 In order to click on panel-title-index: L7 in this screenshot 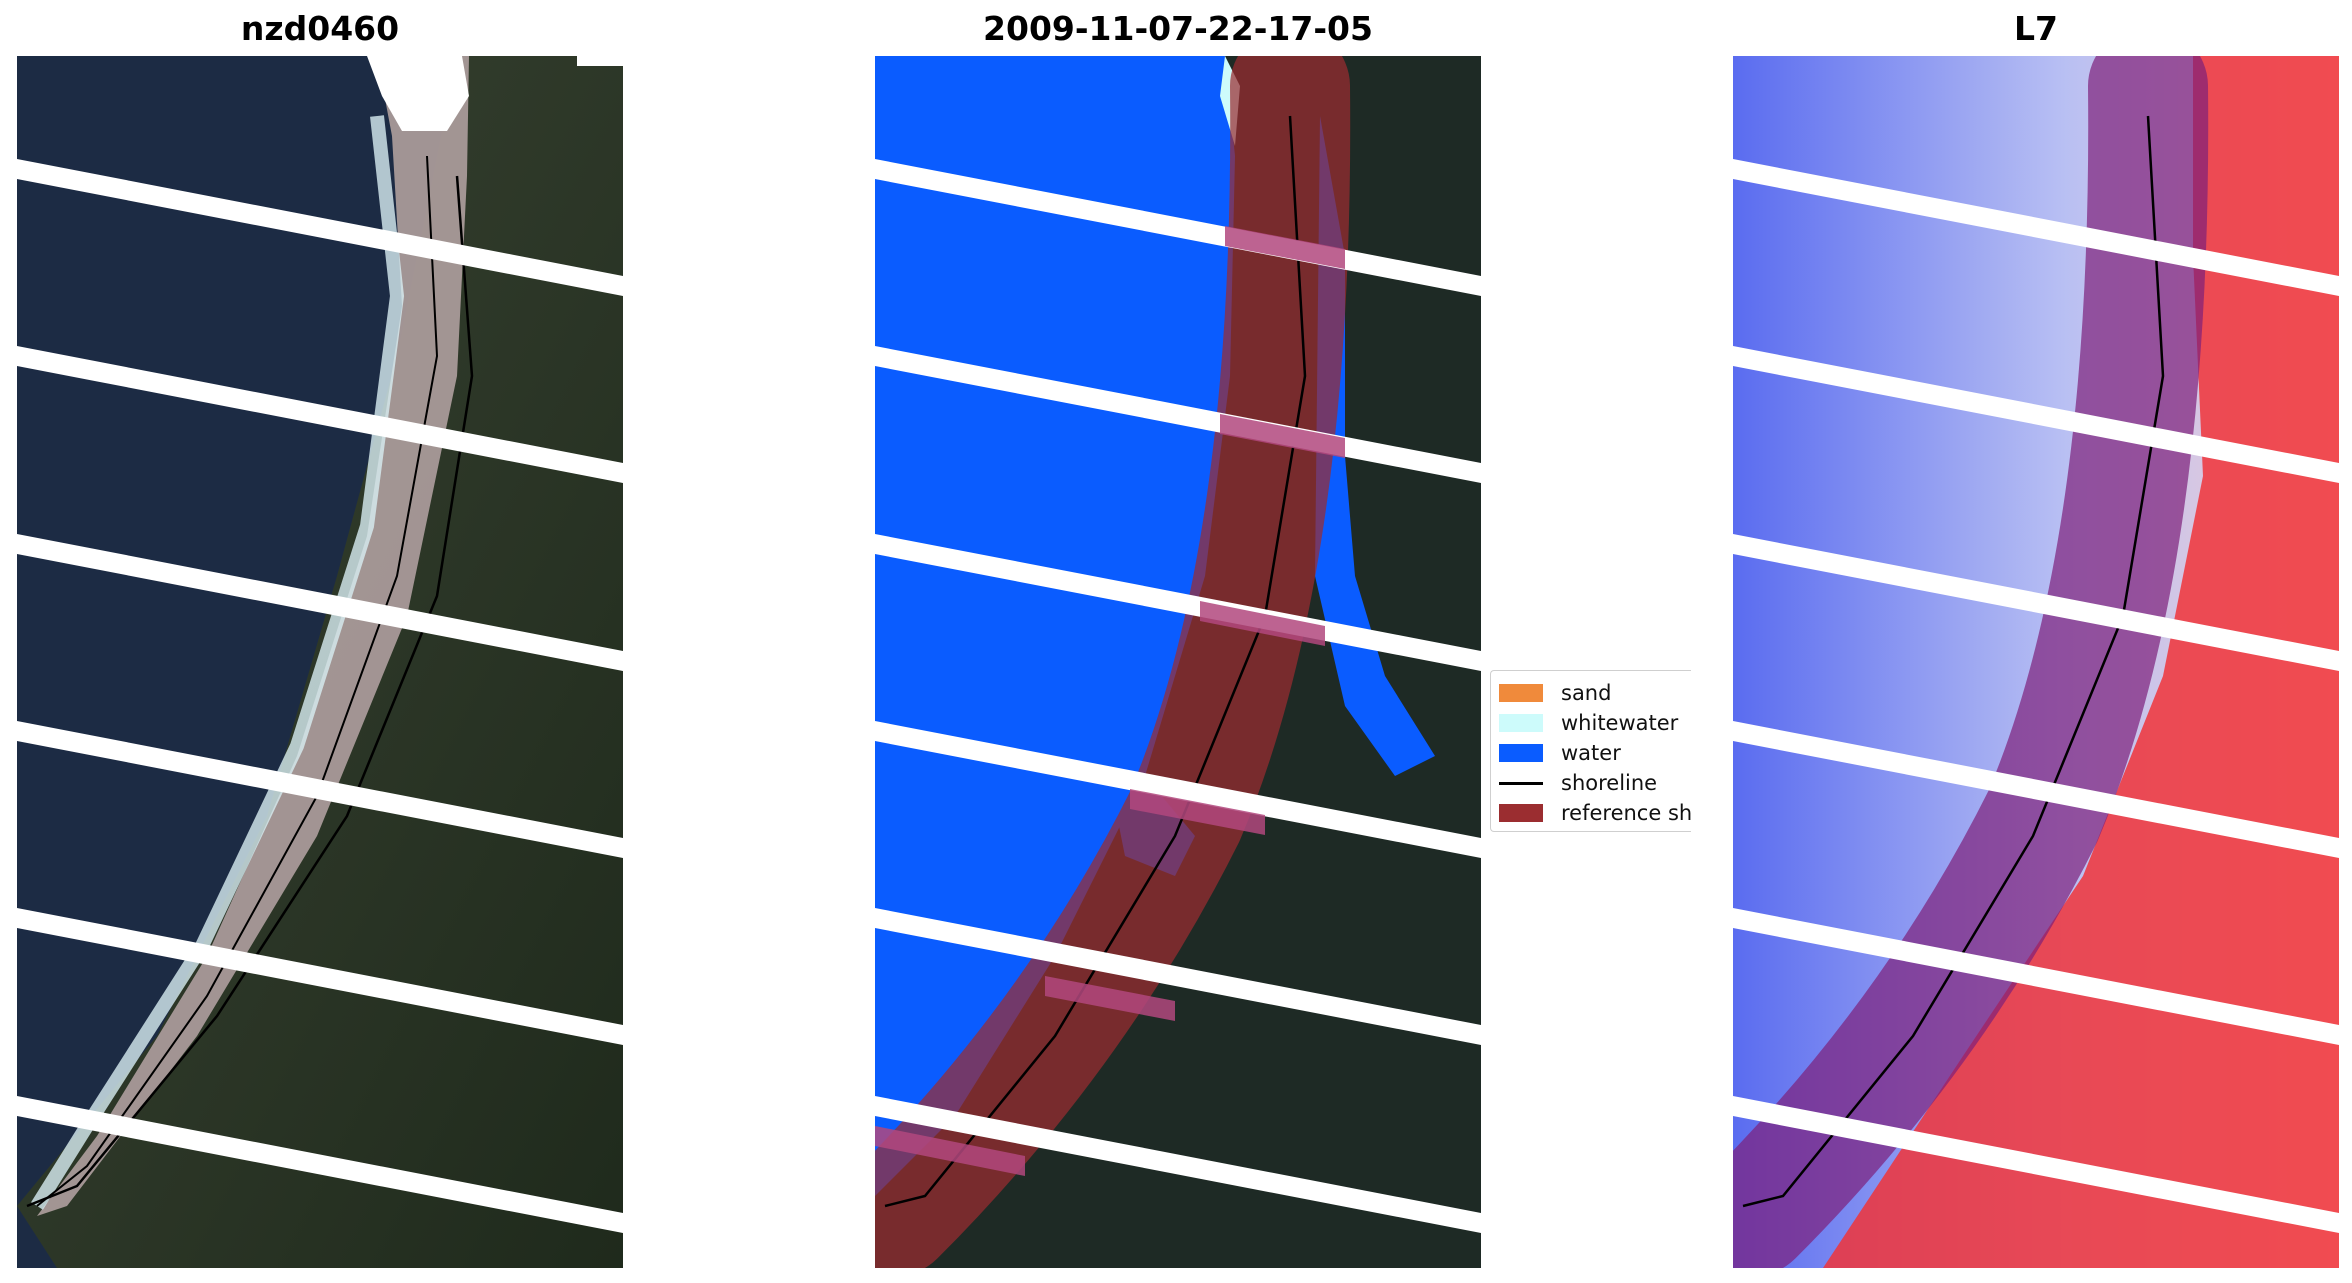, I will do `click(2036, 28)`.